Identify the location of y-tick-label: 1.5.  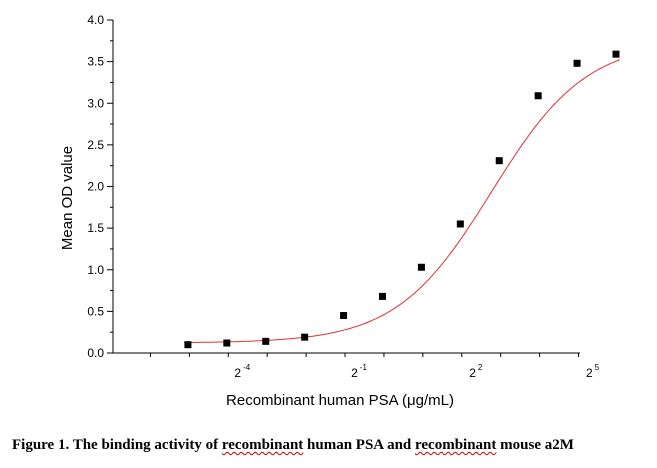
(95, 228).